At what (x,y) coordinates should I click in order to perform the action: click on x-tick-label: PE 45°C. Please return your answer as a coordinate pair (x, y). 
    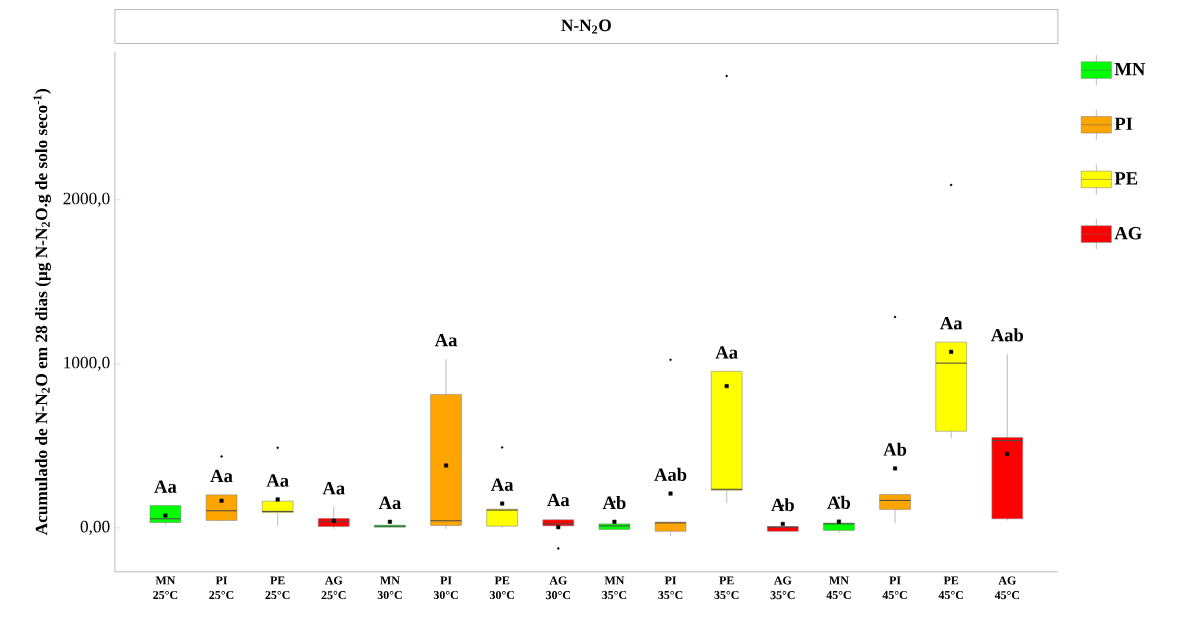
    Looking at the image, I should click on (950, 588).